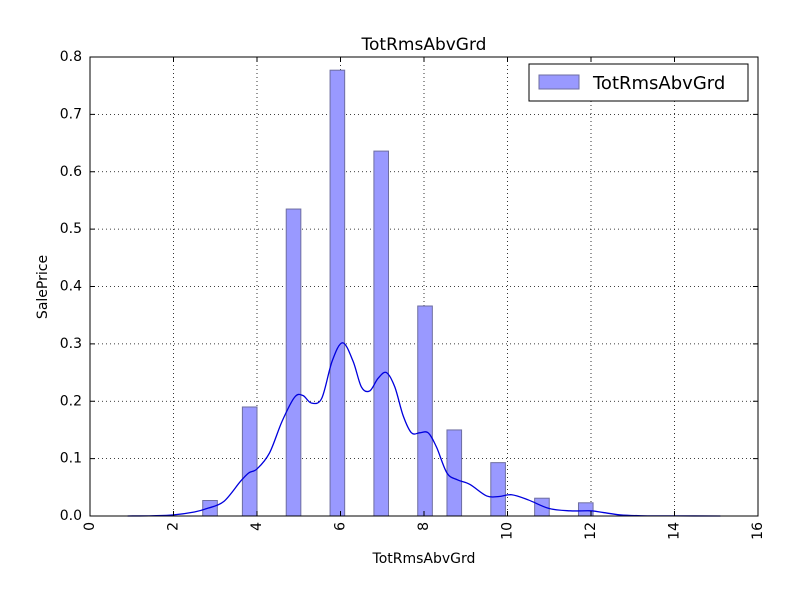 The image size is (800, 600). I want to click on legend-swatch, so click(559, 82).